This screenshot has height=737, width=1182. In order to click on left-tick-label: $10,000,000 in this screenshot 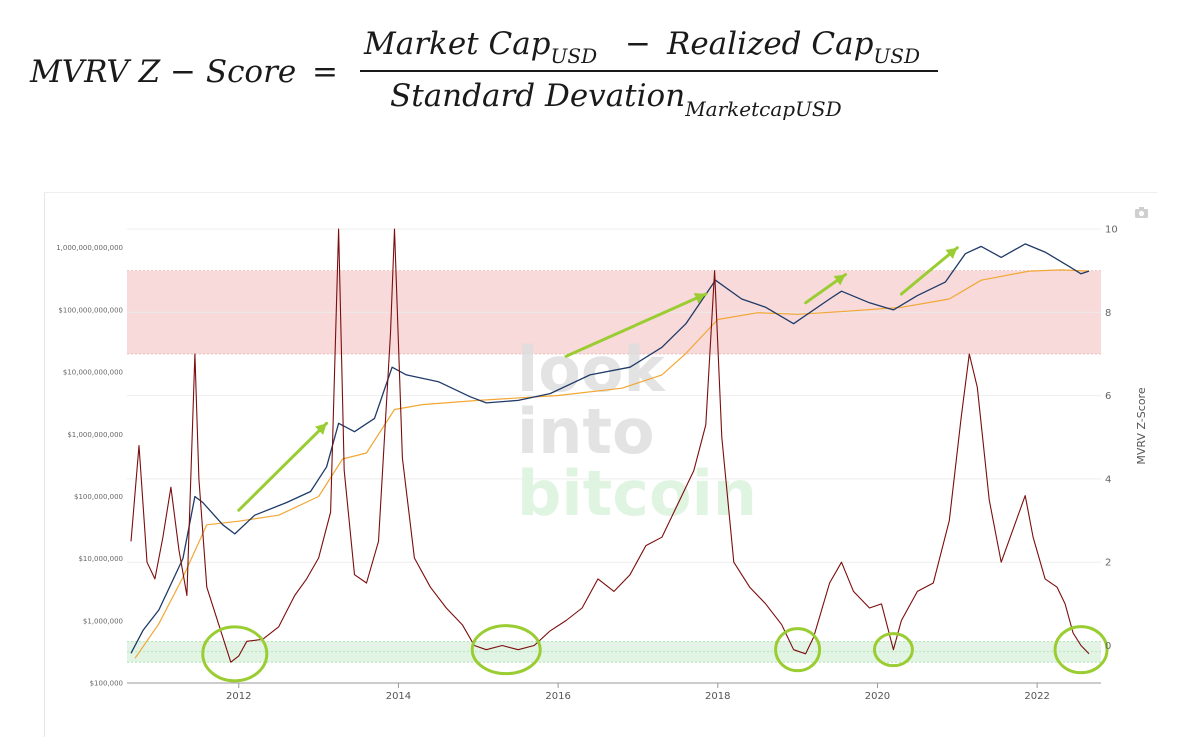, I will do `click(100, 559)`.